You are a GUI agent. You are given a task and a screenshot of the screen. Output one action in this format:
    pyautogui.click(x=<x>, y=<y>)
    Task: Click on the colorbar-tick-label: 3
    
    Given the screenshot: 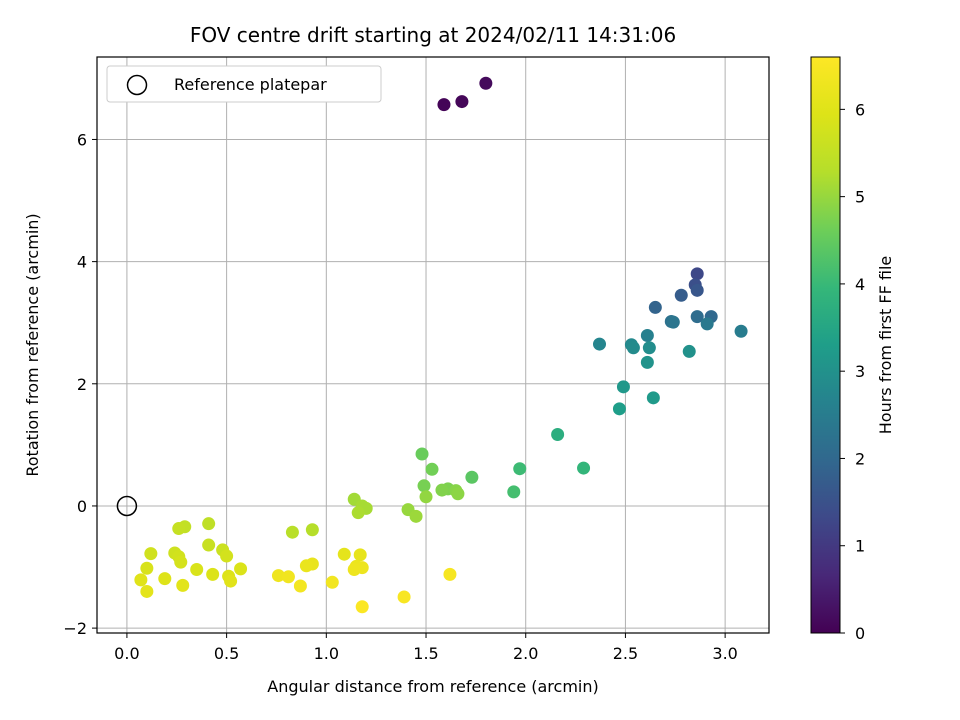 What is the action you would take?
    pyautogui.click(x=860, y=371)
    